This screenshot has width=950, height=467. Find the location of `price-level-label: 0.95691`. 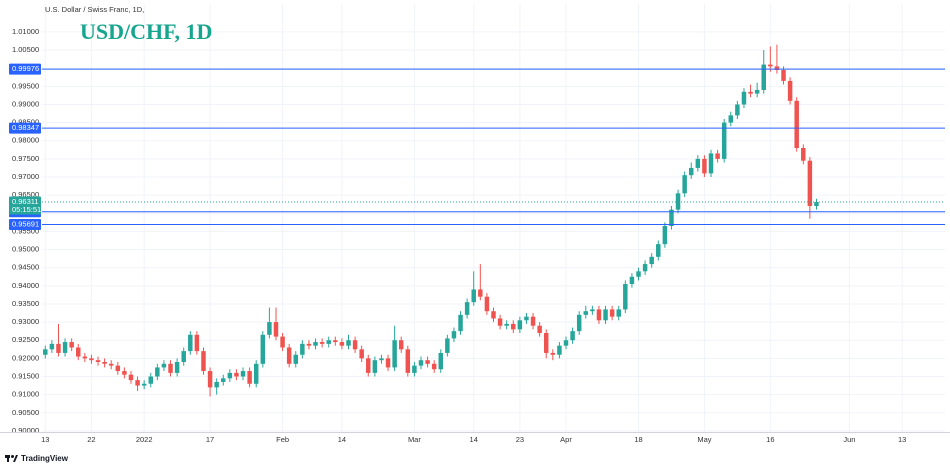

price-level-label: 0.95691 is located at coordinates (25, 223).